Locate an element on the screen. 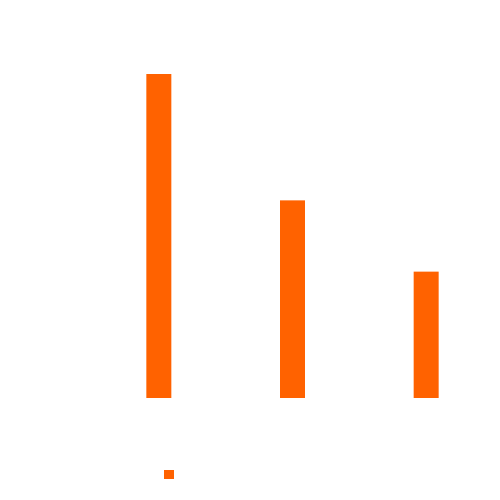 The image size is (500, 500). legend-swatch is located at coordinates (169, 474).